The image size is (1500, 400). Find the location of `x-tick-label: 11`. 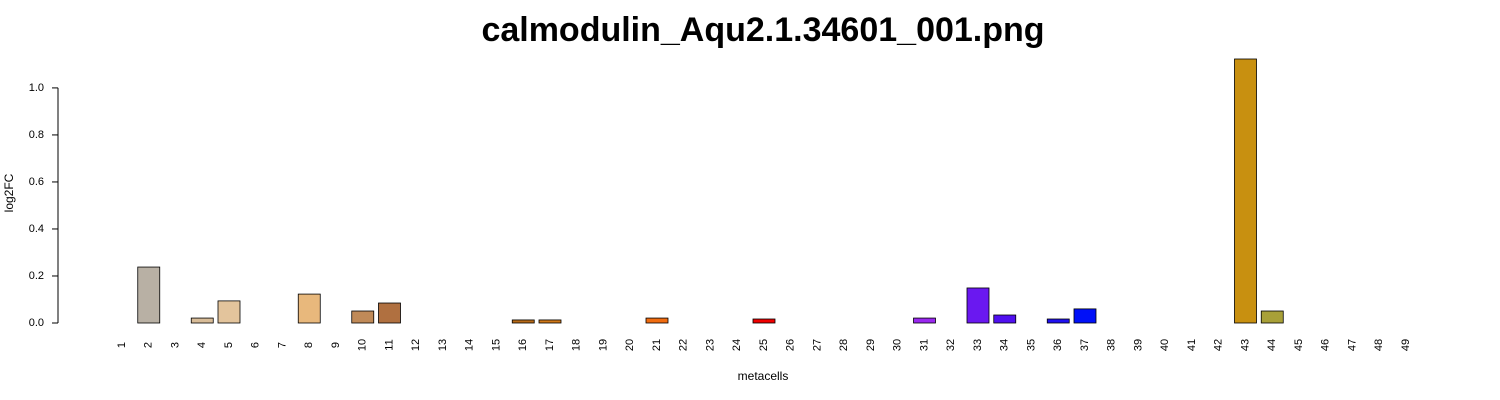

x-tick-label: 11 is located at coordinates (389, 344).